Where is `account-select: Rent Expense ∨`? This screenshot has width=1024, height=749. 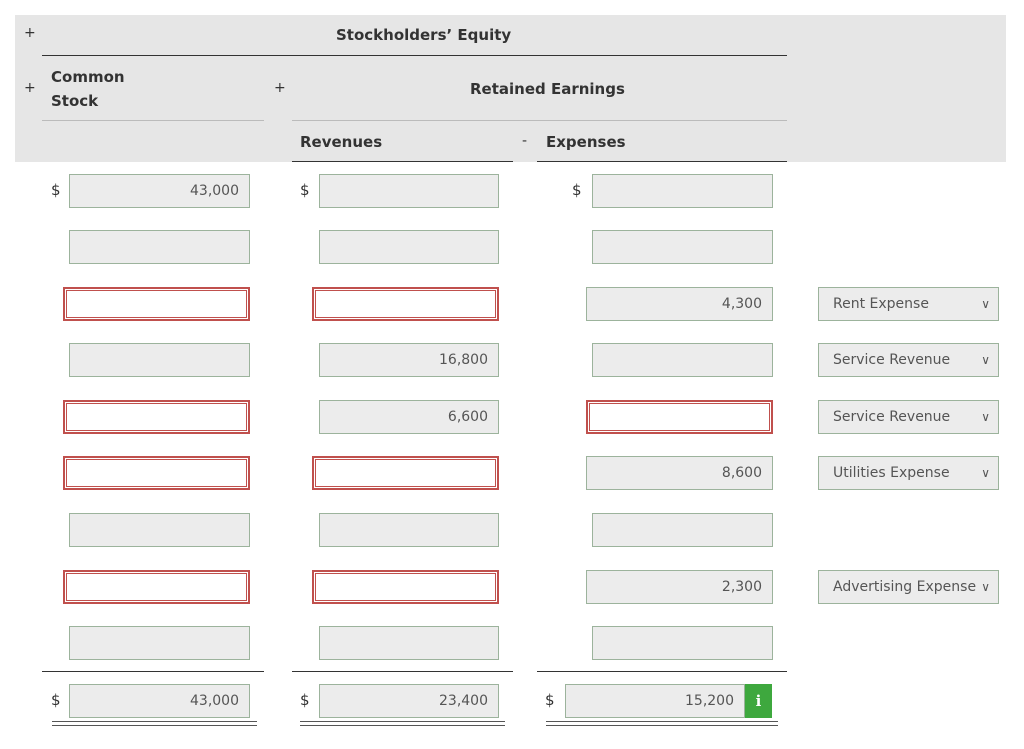
account-select: Rent Expense ∨ is located at coordinates (908, 304).